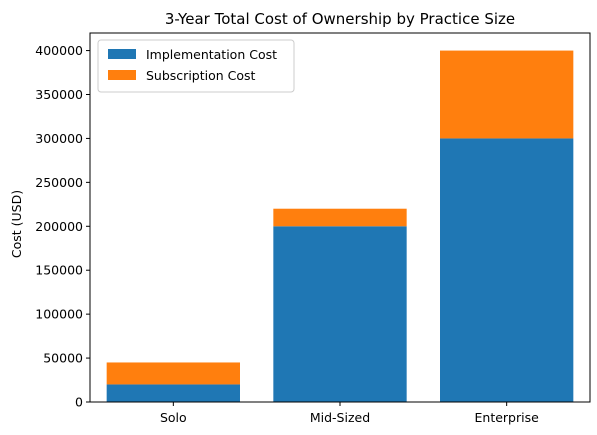  What do you see at coordinates (59, 270) in the screenshot?
I see `y-tick-label: 150000` at bounding box center [59, 270].